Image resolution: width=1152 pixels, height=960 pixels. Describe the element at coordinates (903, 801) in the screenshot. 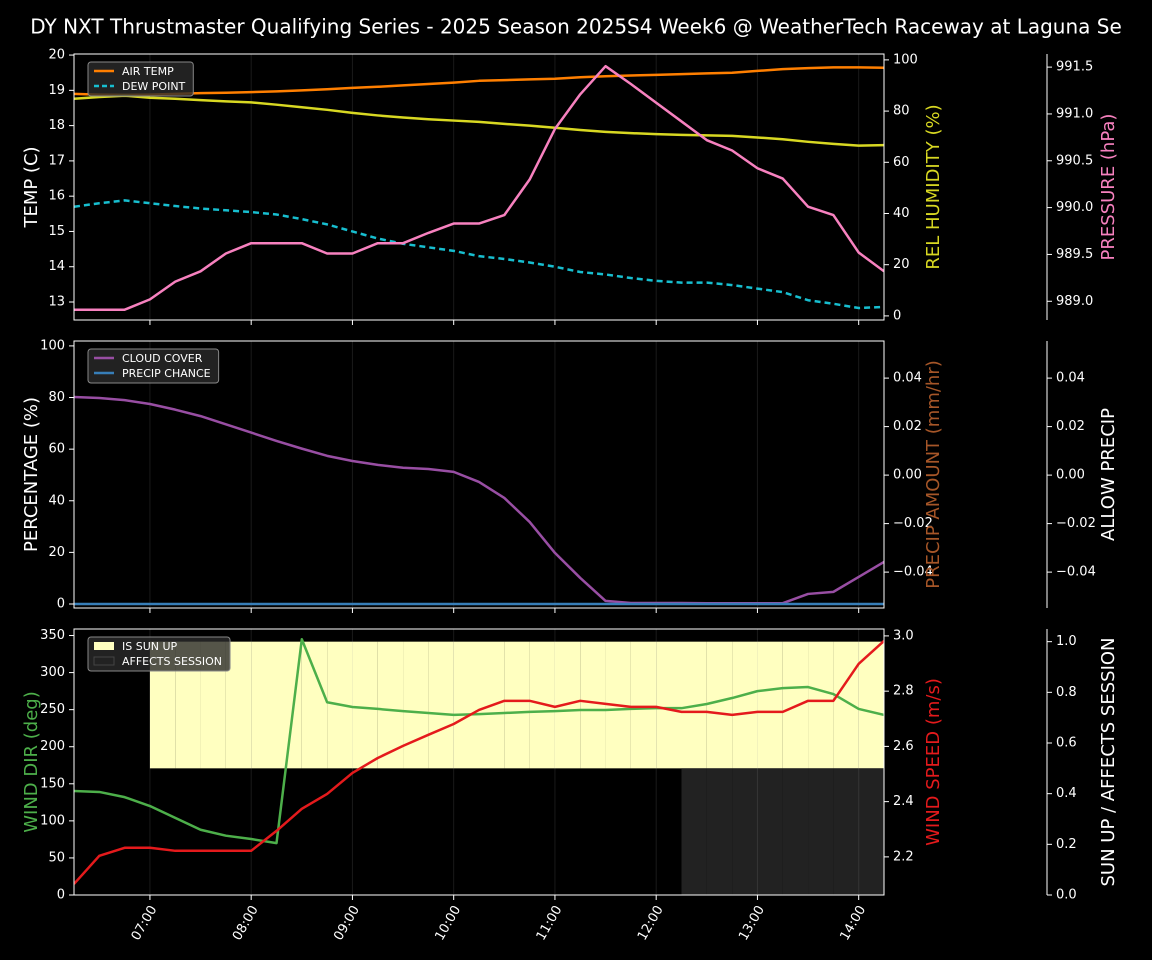

I see `y2-tick-label: 2.4` at that location.